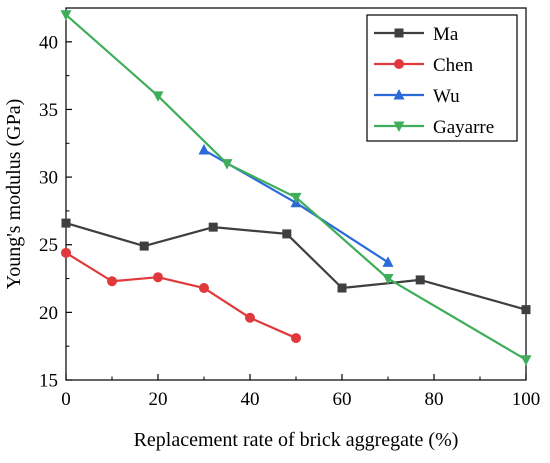 This screenshot has height=463, width=550. I want to click on x-tick-label: 20, so click(158, 399).